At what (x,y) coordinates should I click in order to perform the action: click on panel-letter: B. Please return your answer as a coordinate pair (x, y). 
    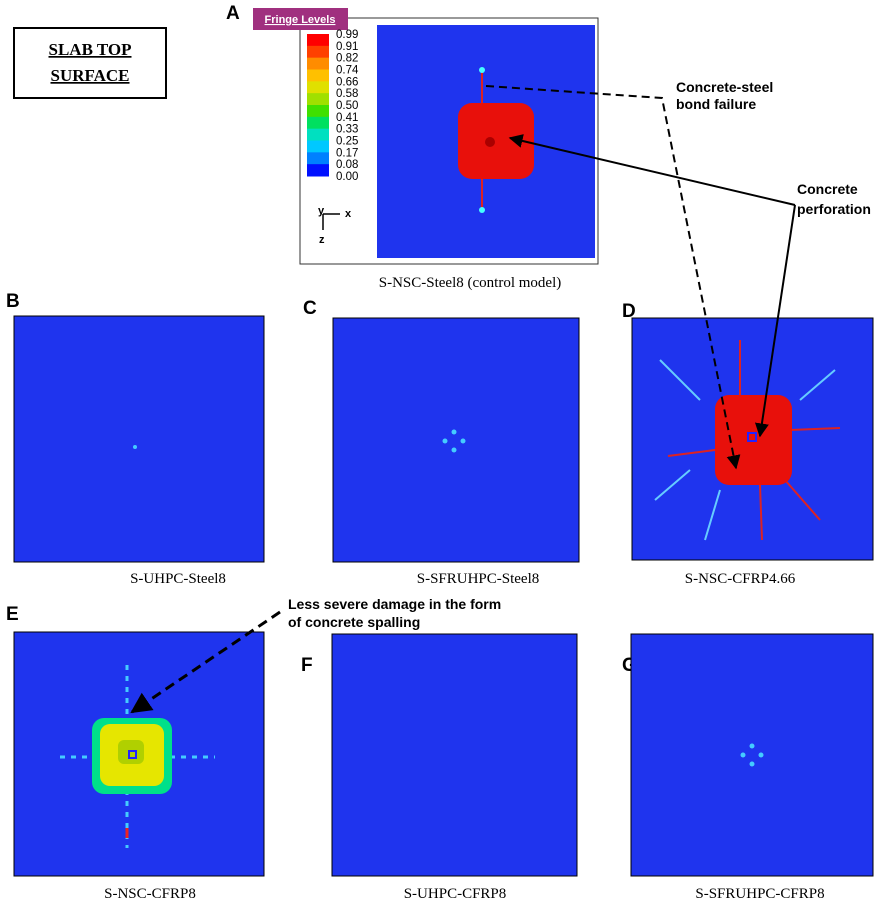
    Looking at the image, I should click on (13, 301).